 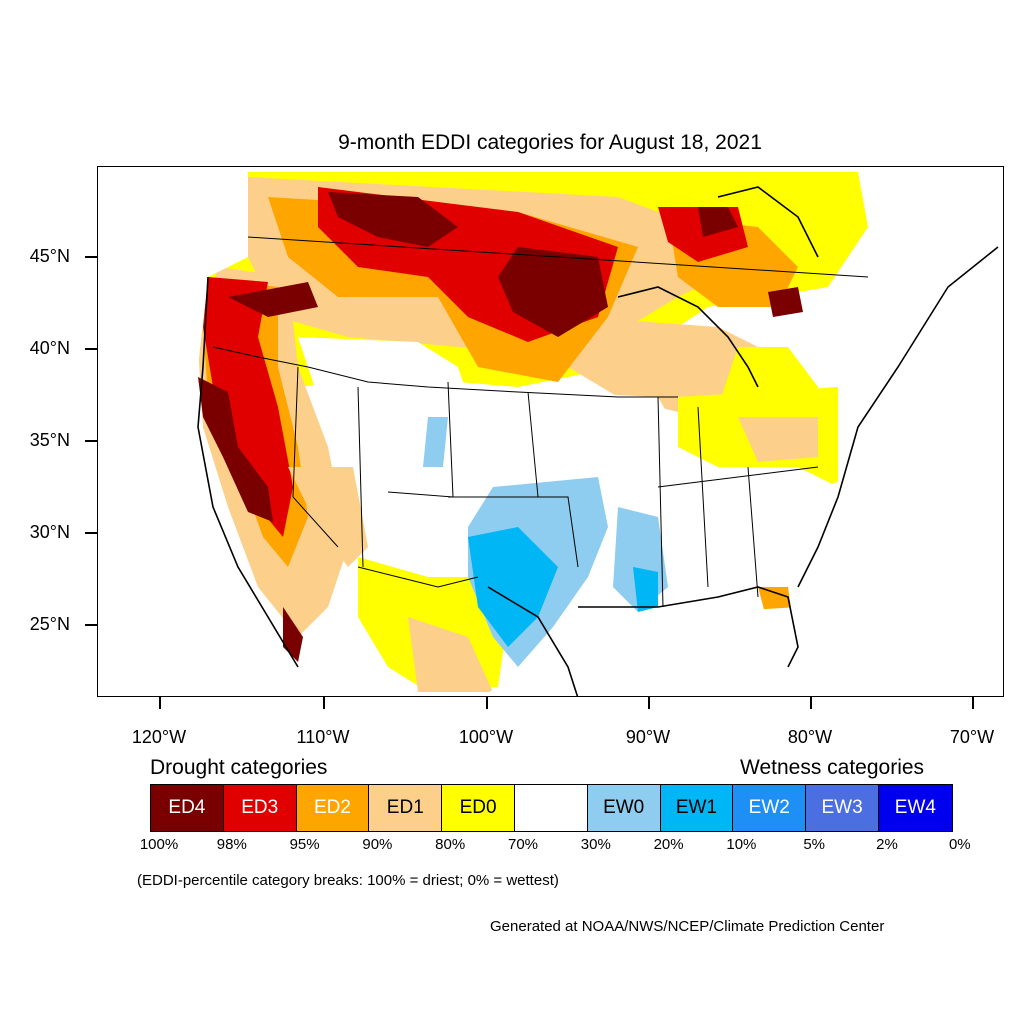 I want to click on x-tick-label-70: 70°W, so click(x=972, y=737).